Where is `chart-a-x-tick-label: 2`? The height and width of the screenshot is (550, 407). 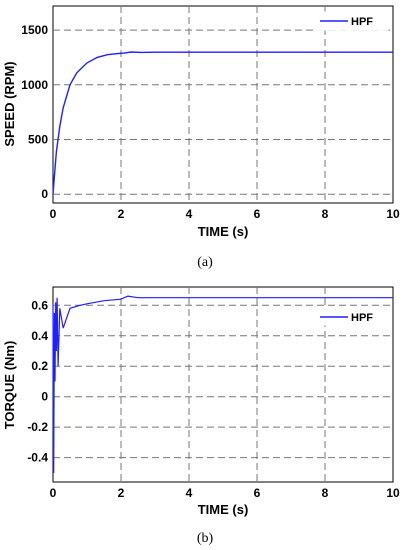 chart-a-x-tick-label: 2 is located at coordinates (121, 214).